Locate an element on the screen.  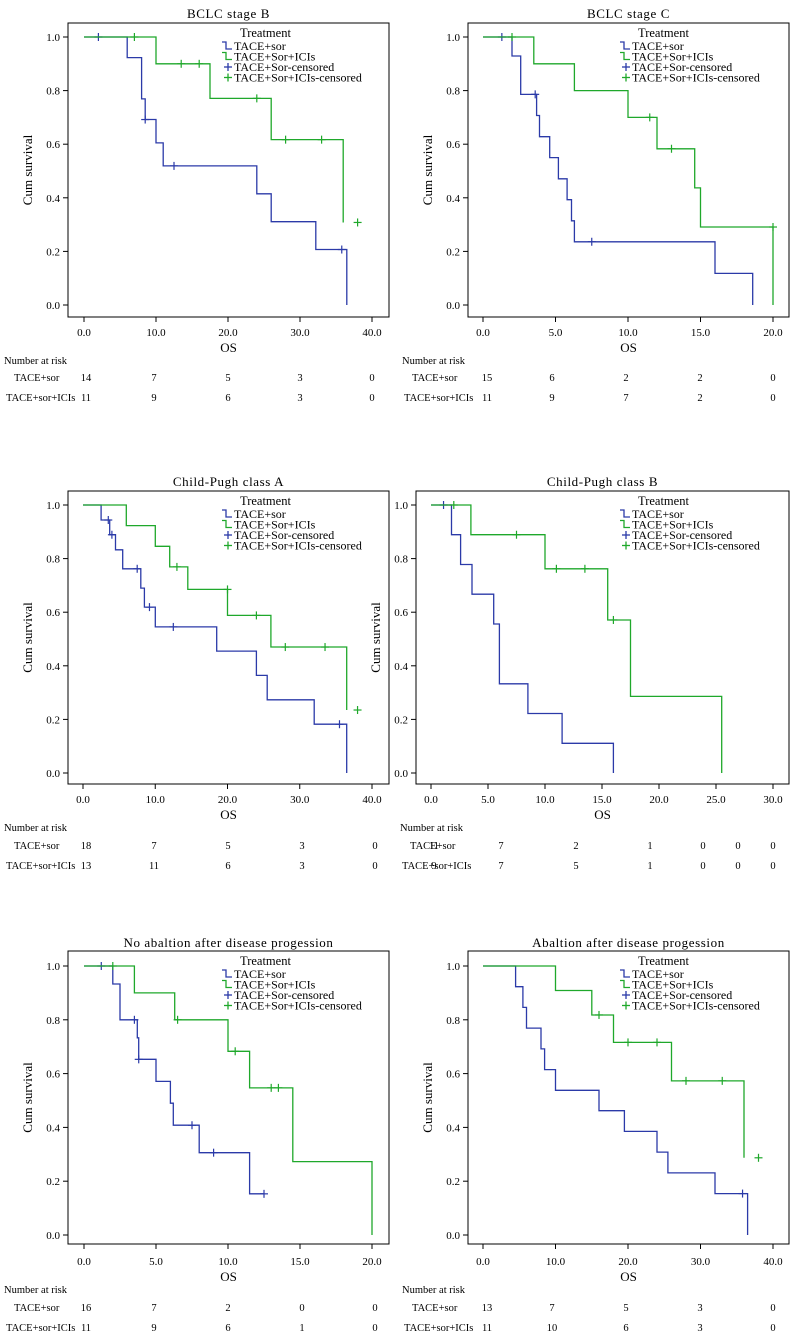
chart-title: BCLC stage C is located at coordinates (628, 13).